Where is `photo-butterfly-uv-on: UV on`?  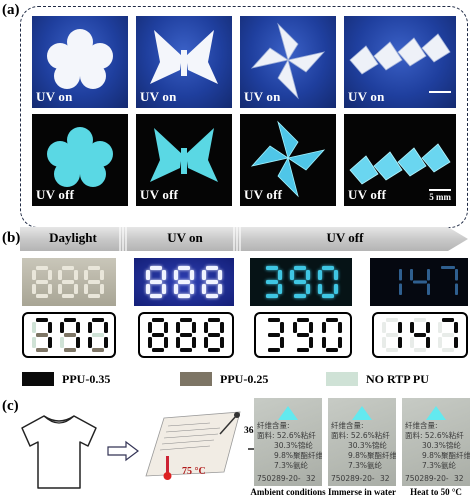
photo-butterfly-uv-on: UV on is located at coordinates (184, 62).